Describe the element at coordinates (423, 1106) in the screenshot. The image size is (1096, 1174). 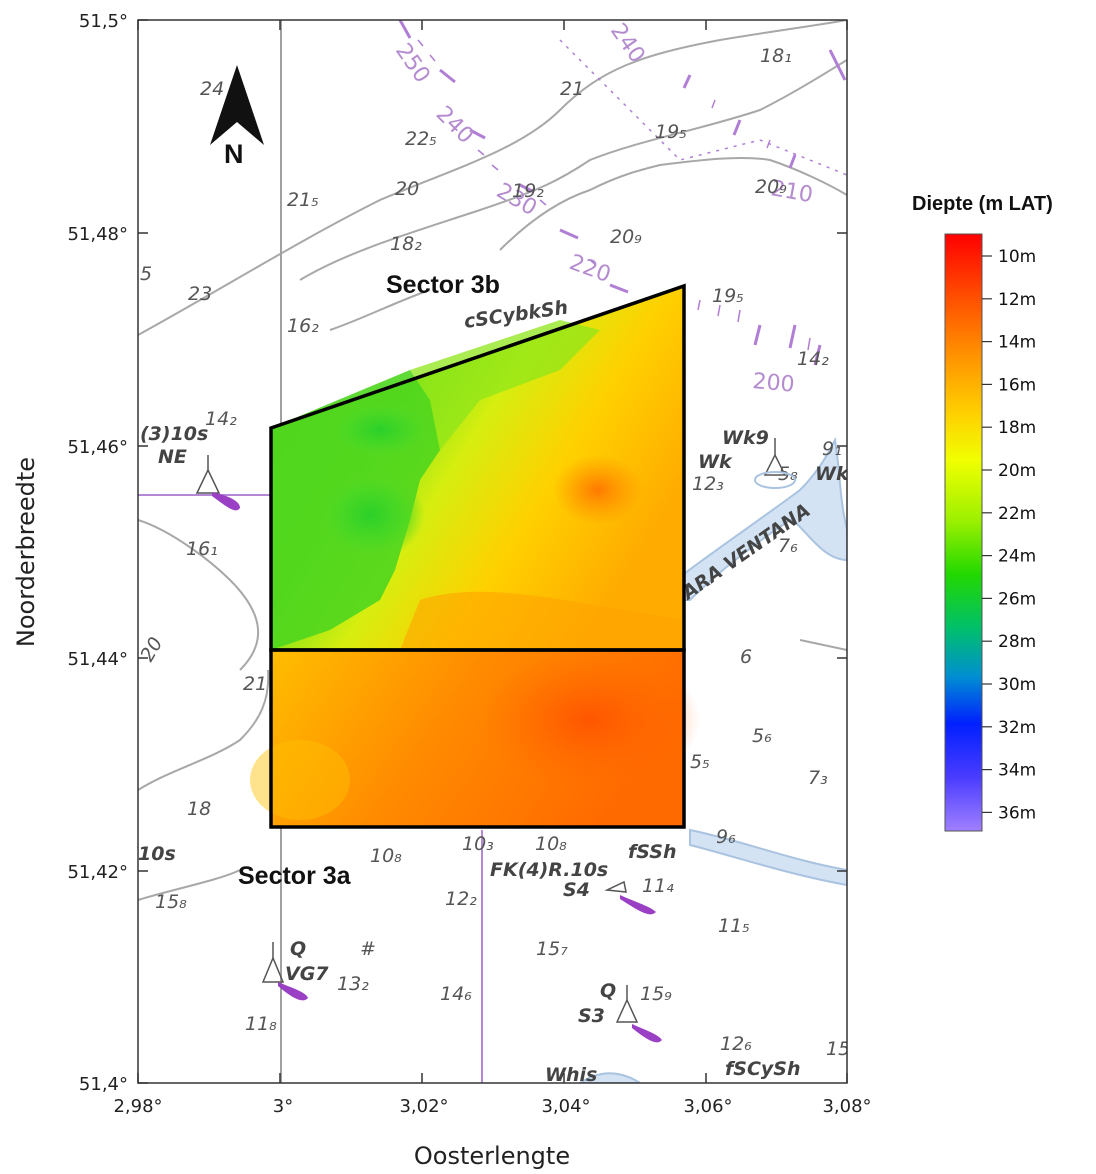
I see `x-tick-label: 3,02°` at that location.